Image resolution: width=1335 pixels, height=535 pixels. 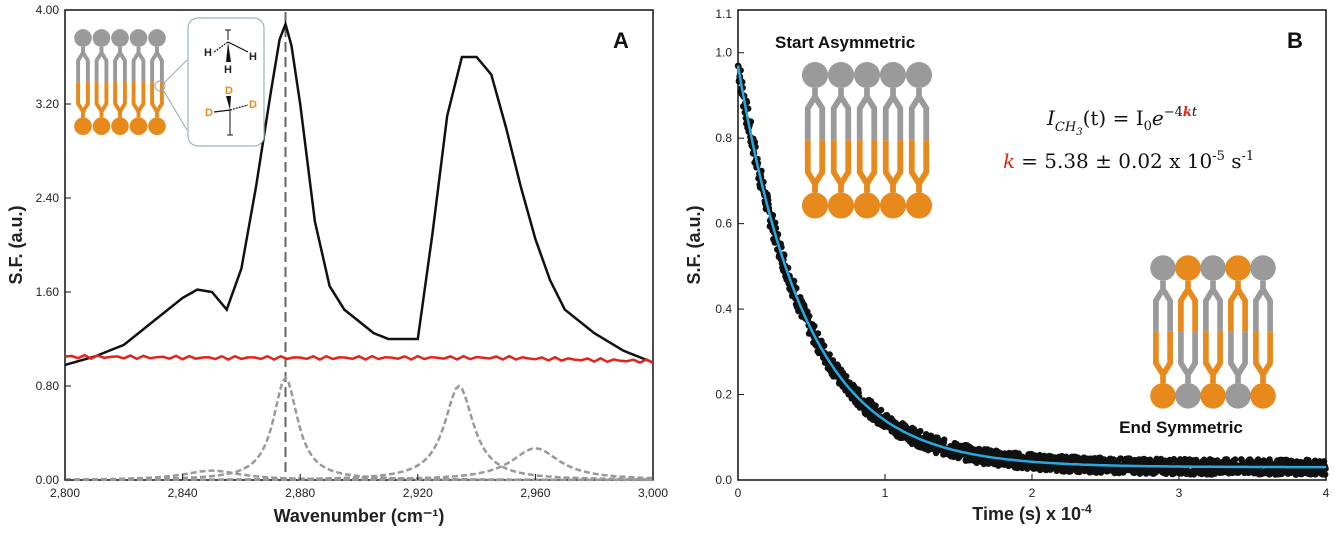 I want to click on bilayer-illustration-a, so click(x=120, y=82).